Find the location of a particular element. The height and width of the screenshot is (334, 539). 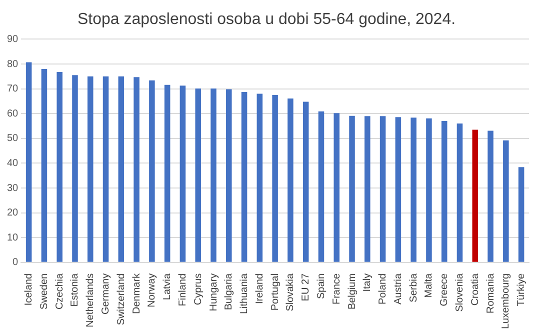

y-tick-label: 80 is located at coordinates (13, 64).